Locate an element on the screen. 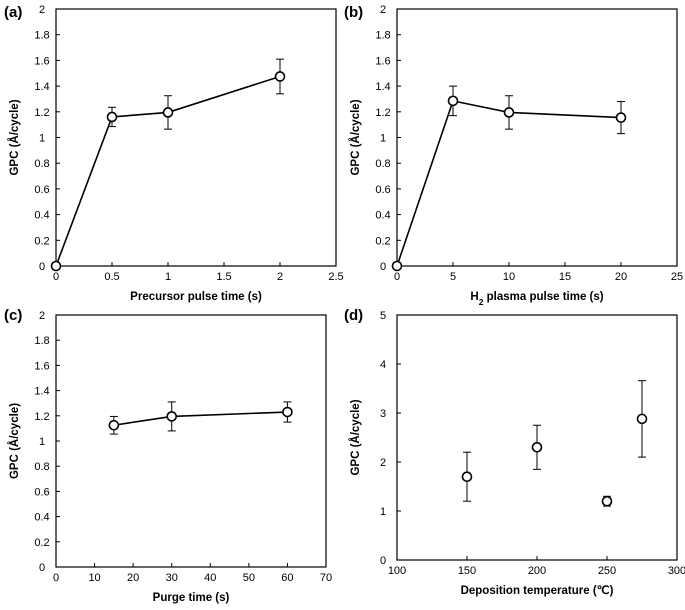  x-axis-label-rest: plasma pulse time (s) is located at coordinates (543, 297).